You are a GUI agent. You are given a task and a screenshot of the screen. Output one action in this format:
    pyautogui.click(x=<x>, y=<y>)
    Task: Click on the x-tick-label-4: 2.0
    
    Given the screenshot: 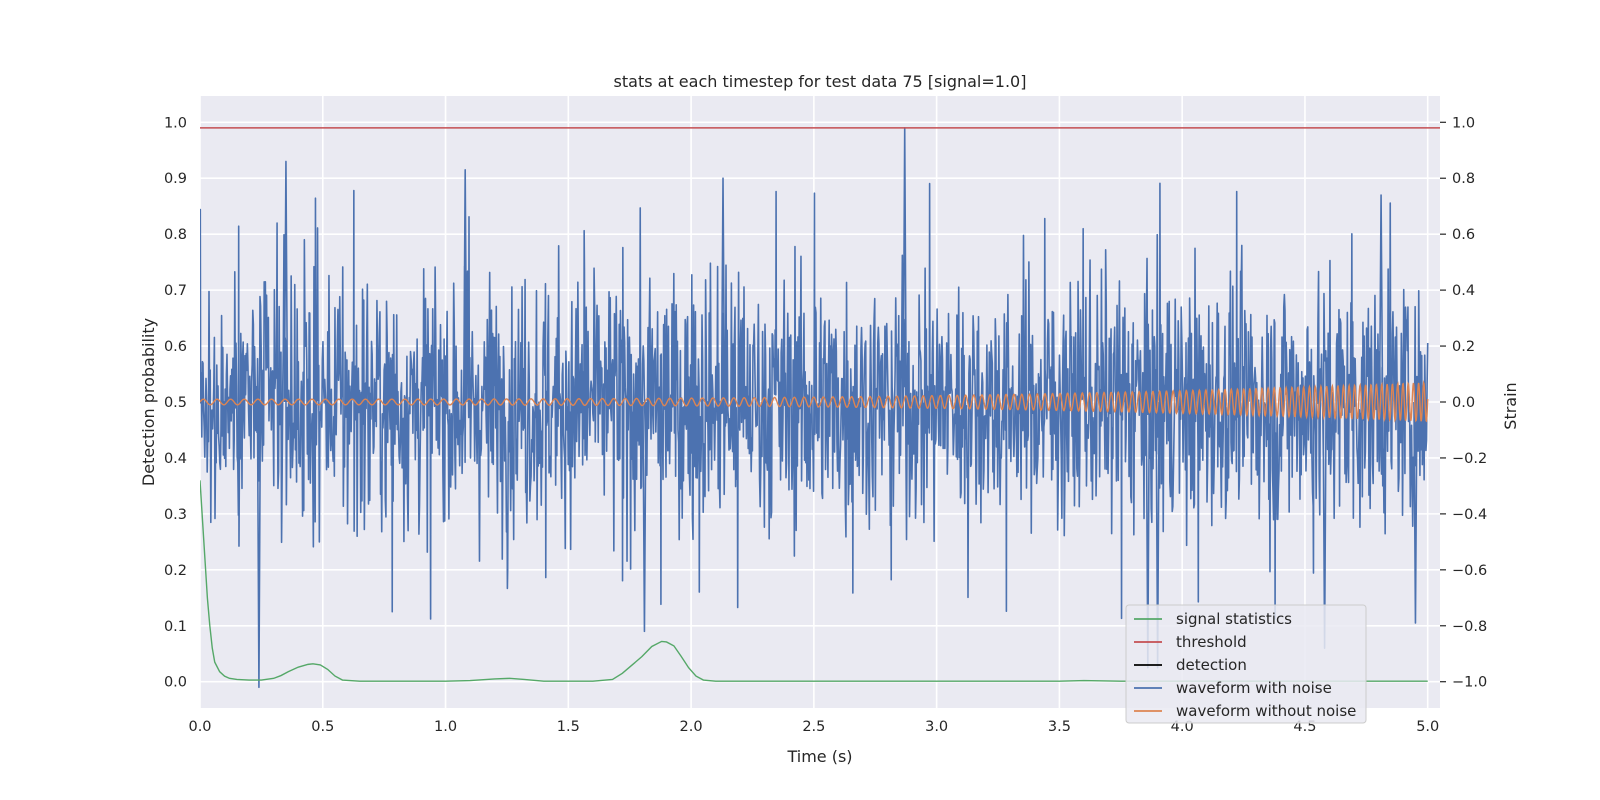 What is the action you would take?
    pyautogui.click(x=691, y=727)
    